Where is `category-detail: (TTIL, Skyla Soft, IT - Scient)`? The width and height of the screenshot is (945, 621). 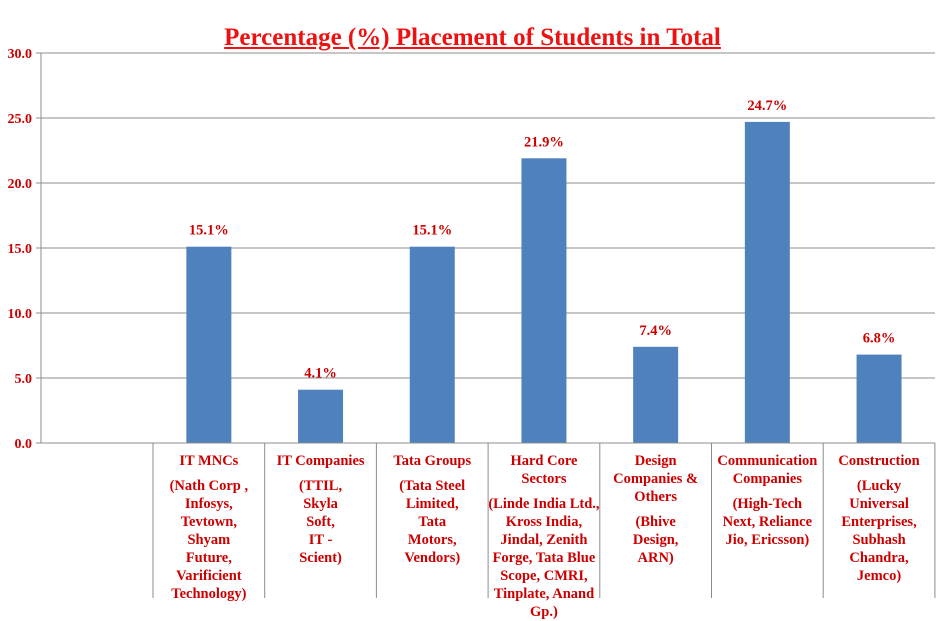 category-detail: (TTIL, Skyla Soft, IT - Scient) is located at coordinates (320, 522).